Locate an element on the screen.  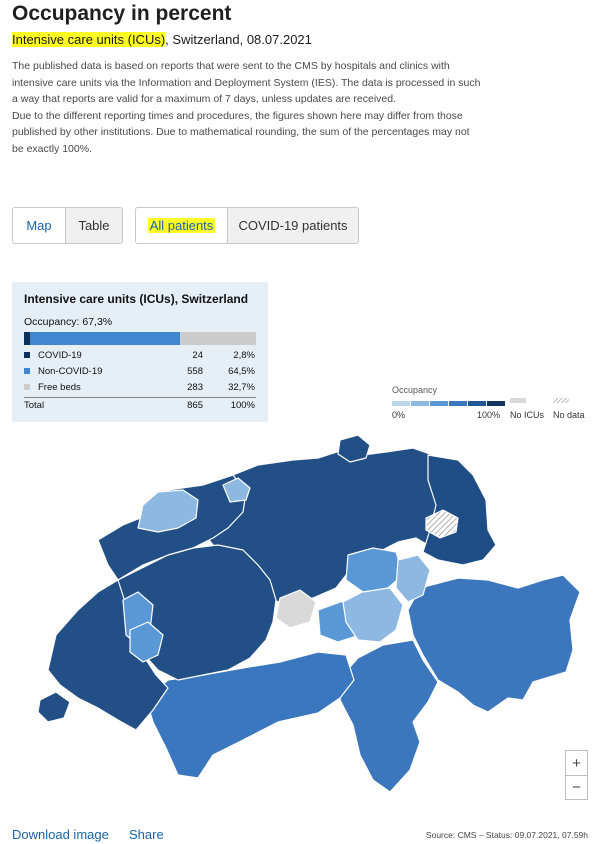
region-graubuenden is located at coordinates (494, 643).